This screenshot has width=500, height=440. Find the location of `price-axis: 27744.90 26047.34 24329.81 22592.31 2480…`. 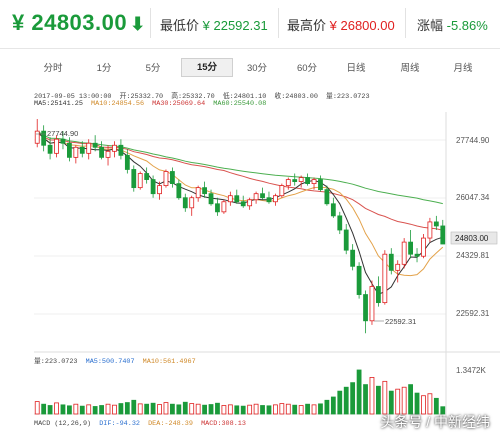

price-axis: 27744.90 26047.34 24329.81 22592.31 2480… is located at coordinates (474, 255).